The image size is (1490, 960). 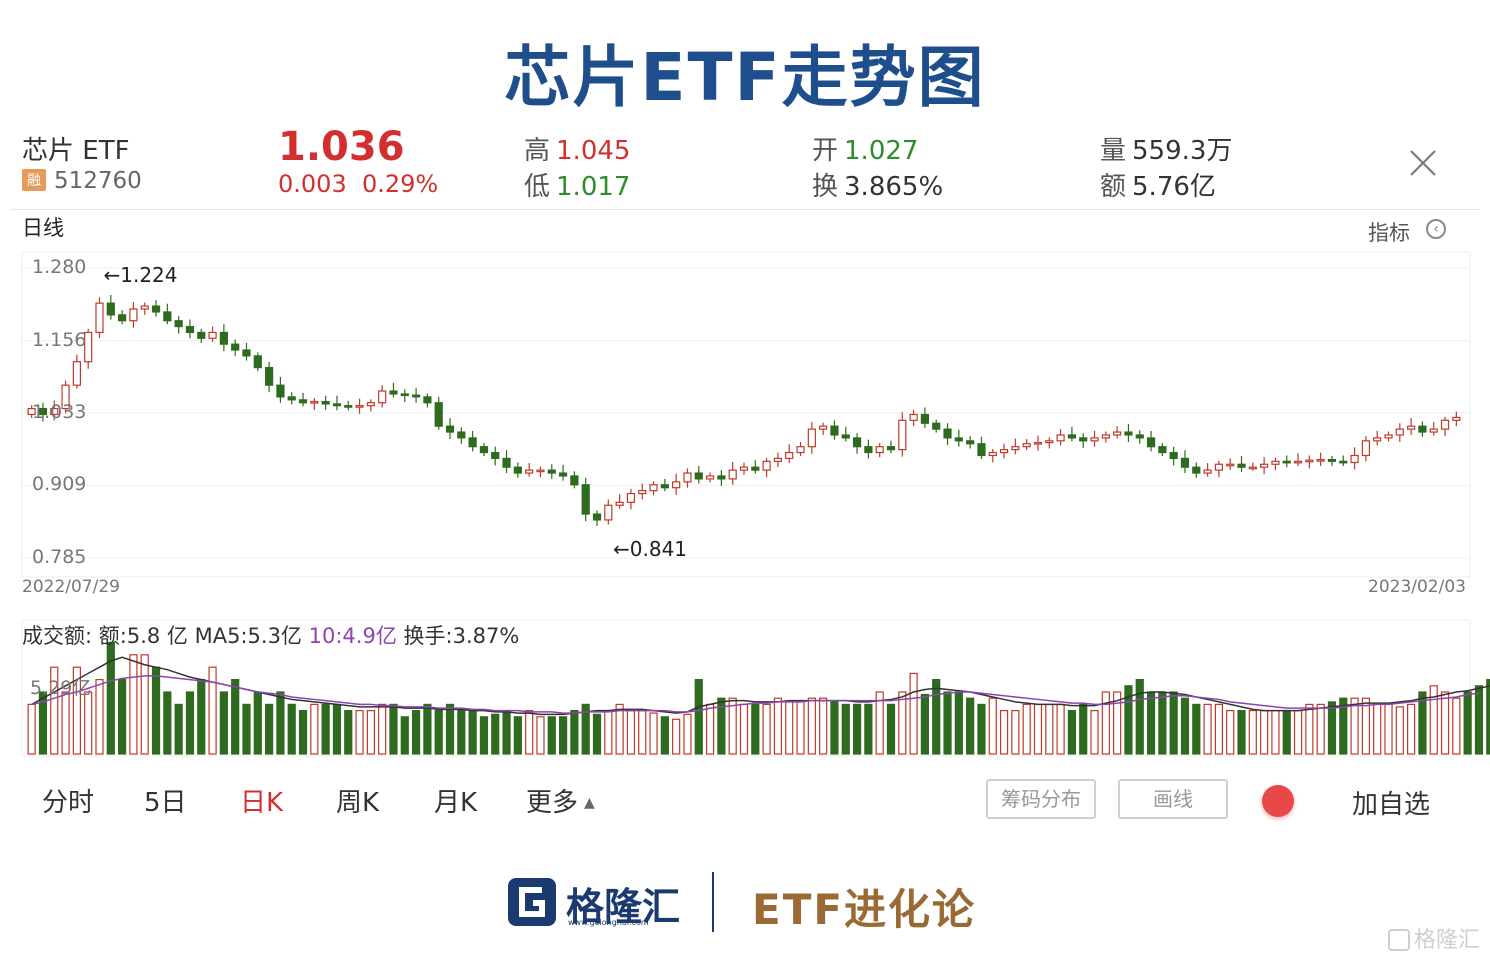 What do you see at coordinates (358, 803) in the screenshot?
I see `tab-weekly-k: 周K` at bounding box center [358, 803].